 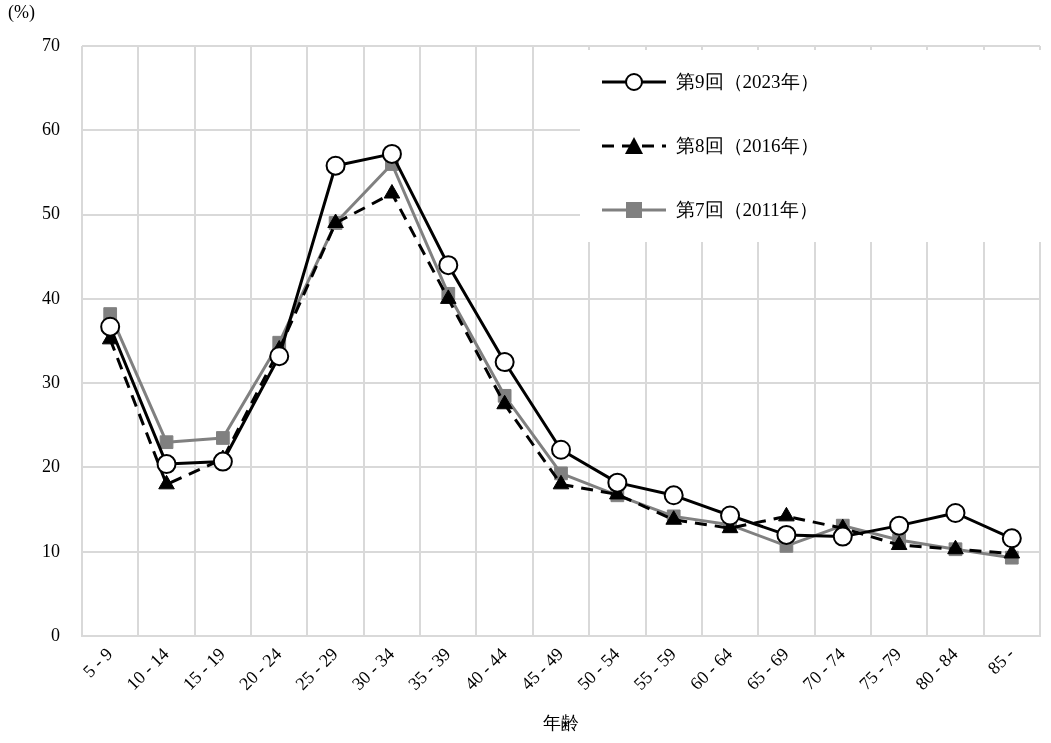 What do you see at coordinates (51, 213) in the screenshot?
I see `y-tick-label: 50` at bounding box center [51, 213].